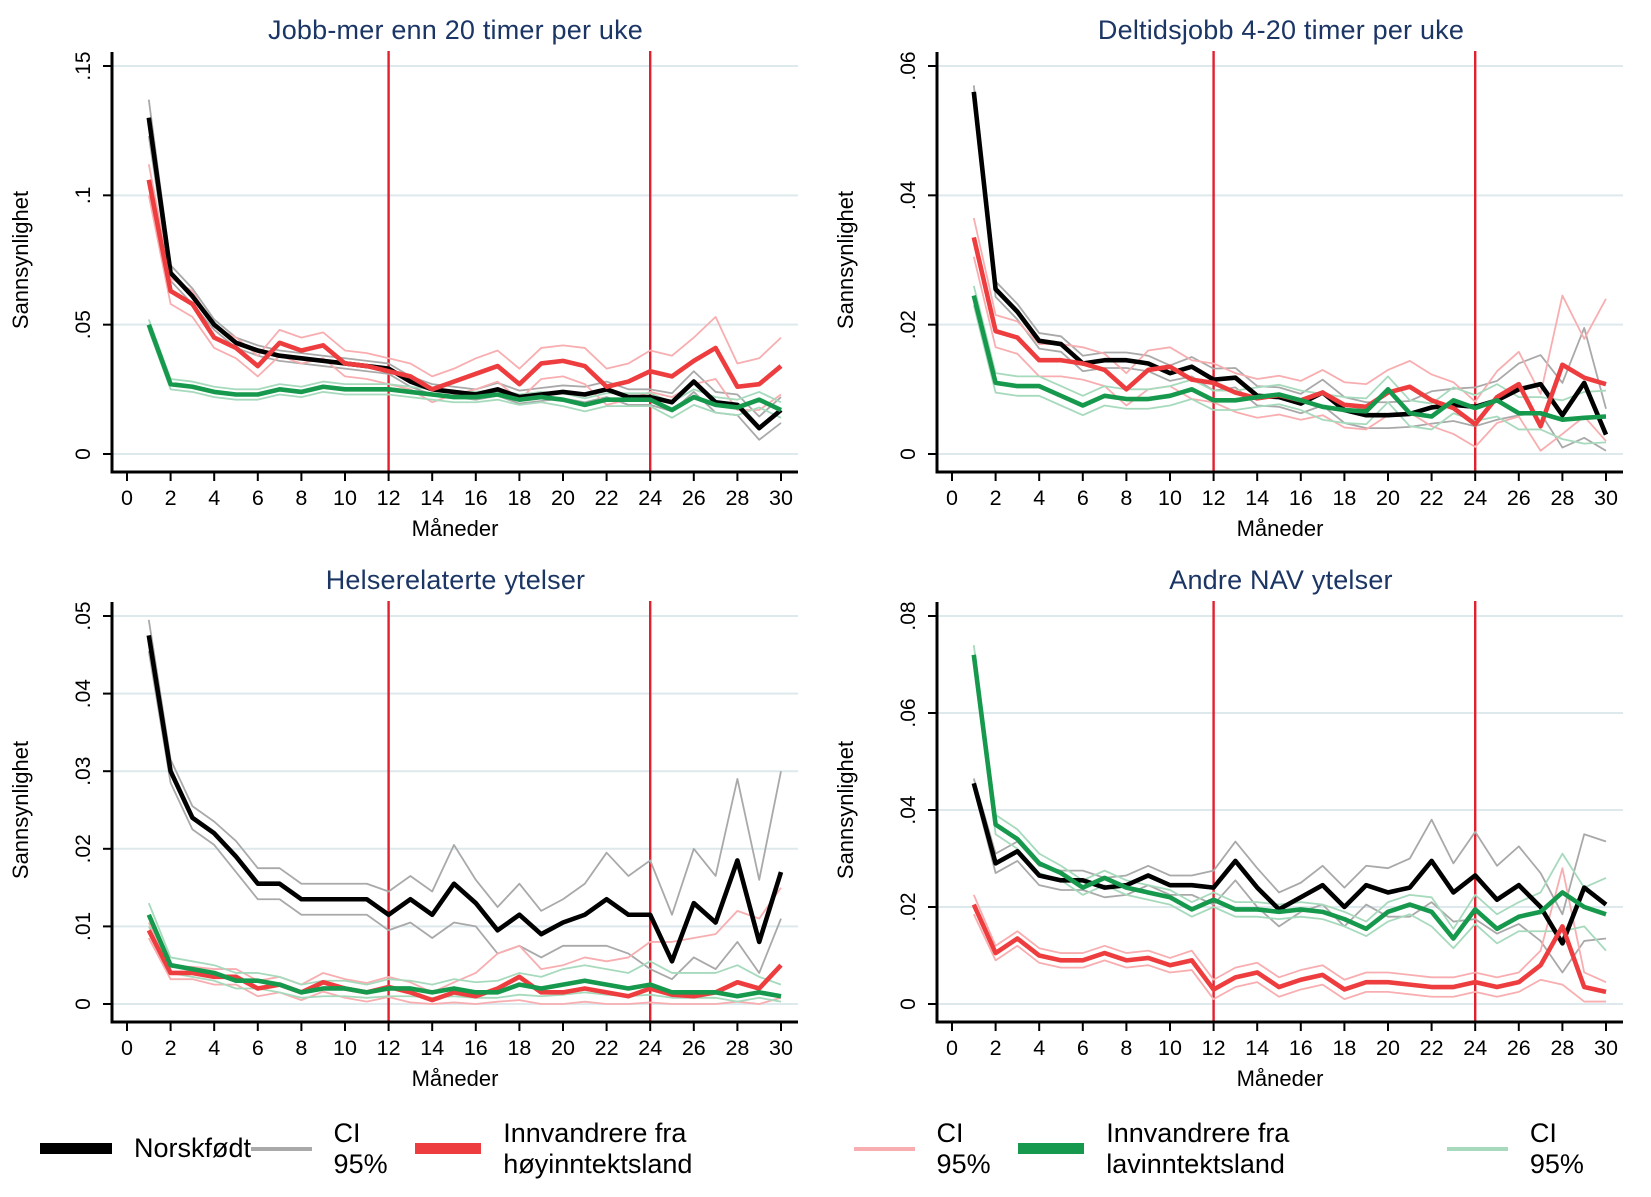 This screenshot has height=1197, width=1651. Describe the element at coordinates (1289, 958) in the screenshot. I see `series-hoyinntektsland-ci-lo-line` at that location.